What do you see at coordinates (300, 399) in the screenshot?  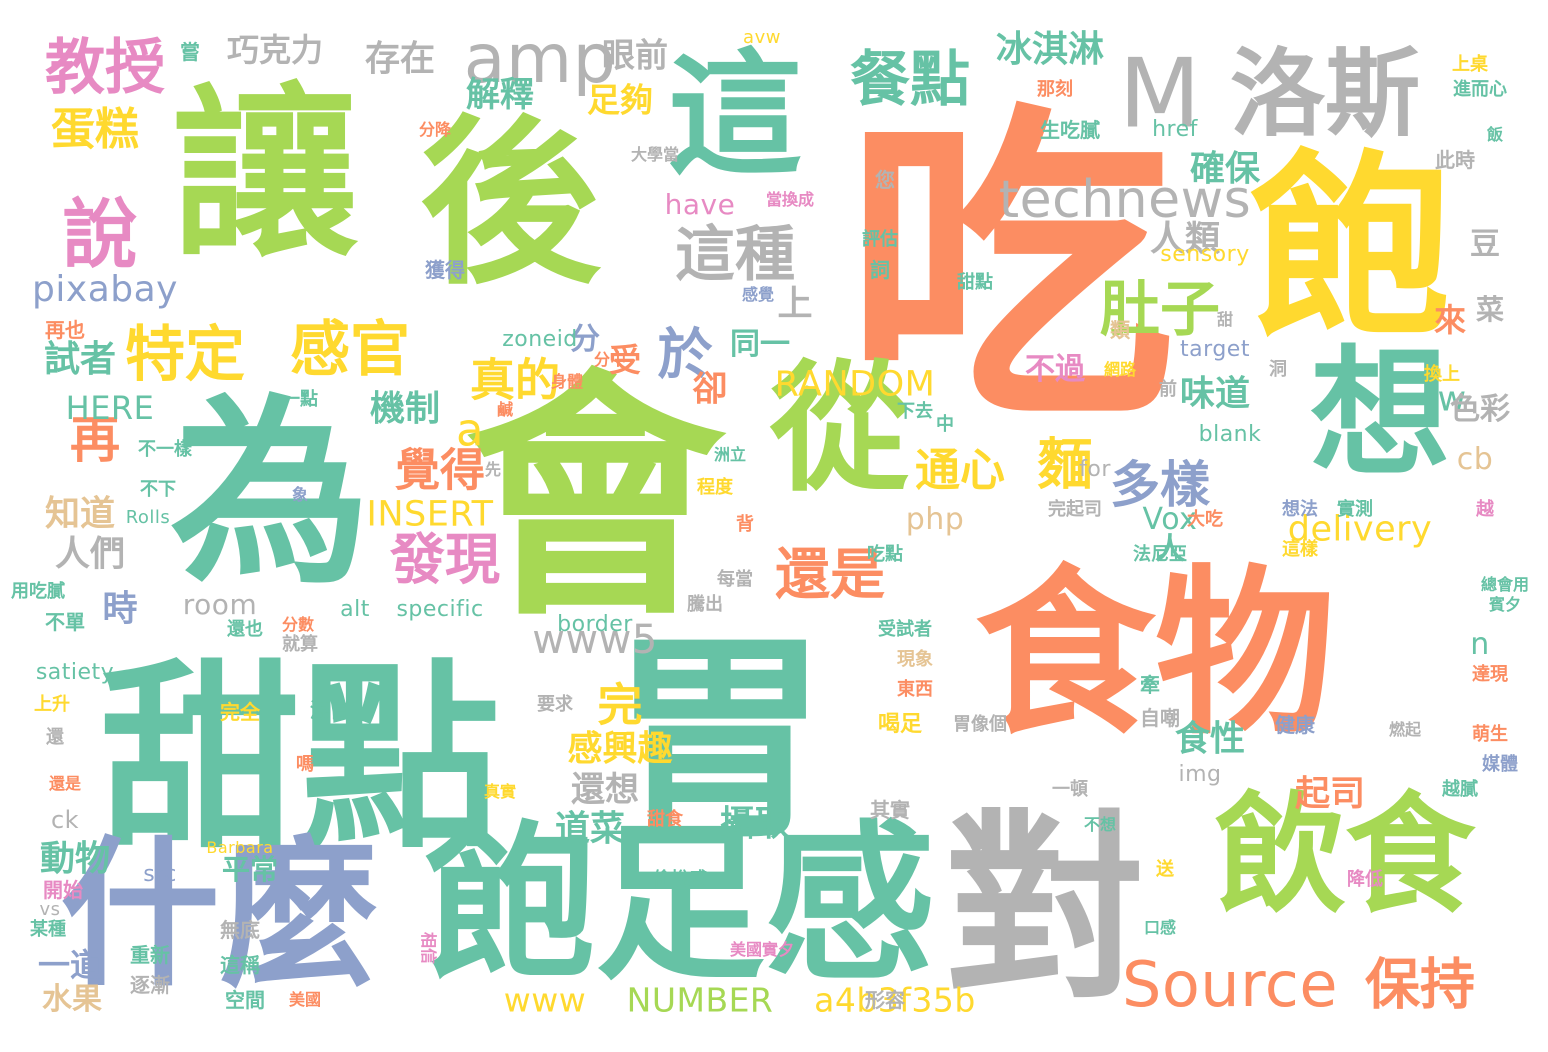 I see `cloud-word: 一點` at bounding box center [300, 399].